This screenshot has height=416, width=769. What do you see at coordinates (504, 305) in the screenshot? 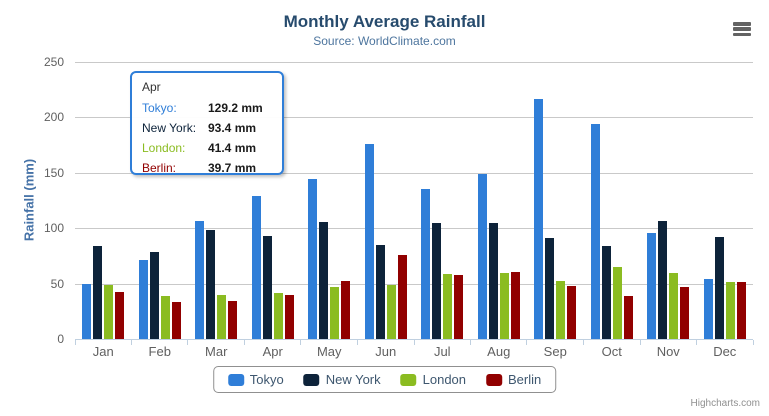
I see `bar-london-aug` at bounding box center [504, 305].